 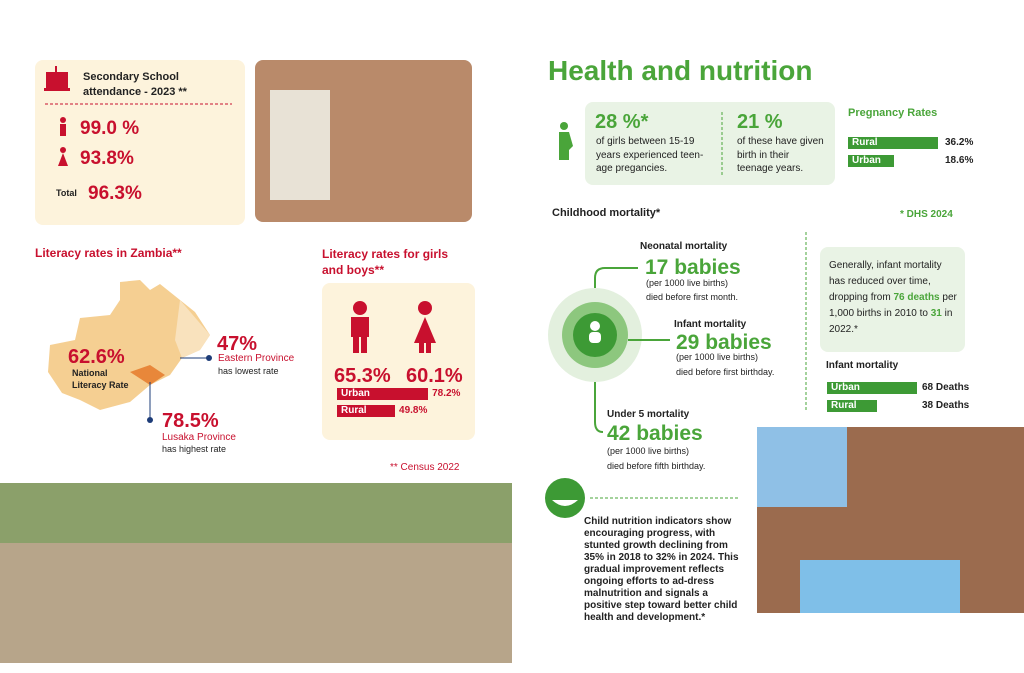 What do you see at coordinates (256, 513) in the screenshot?
I see `photo-trees` at bounding box center [256, 513].